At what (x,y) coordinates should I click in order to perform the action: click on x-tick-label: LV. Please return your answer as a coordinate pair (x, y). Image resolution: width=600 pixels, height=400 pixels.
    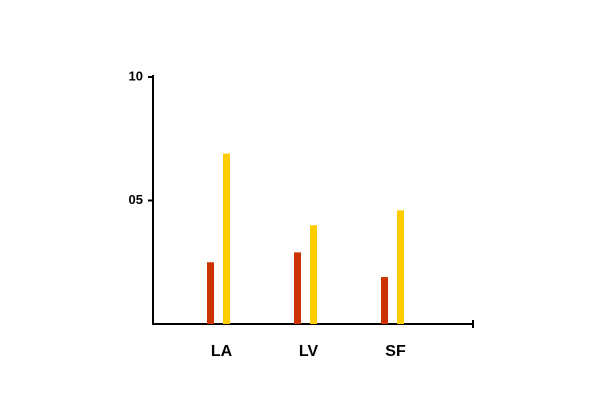
    Looking at the image, I should click on (309, 351).